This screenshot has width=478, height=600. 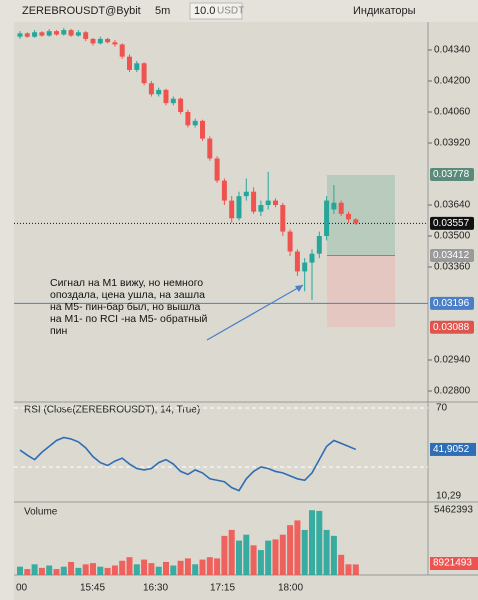 I want to click on symbol: ZEREBROUSDT@Bybit, so click(x=81, y=11).